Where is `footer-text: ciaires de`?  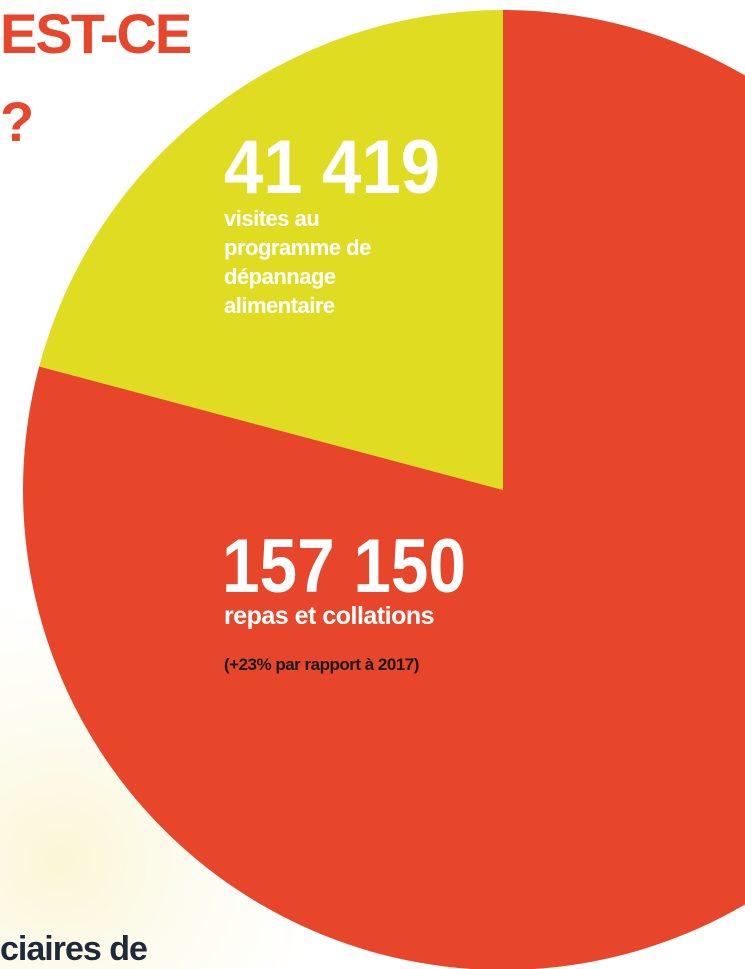 footer-text: ciaires de is located at coordinates (74, 949).